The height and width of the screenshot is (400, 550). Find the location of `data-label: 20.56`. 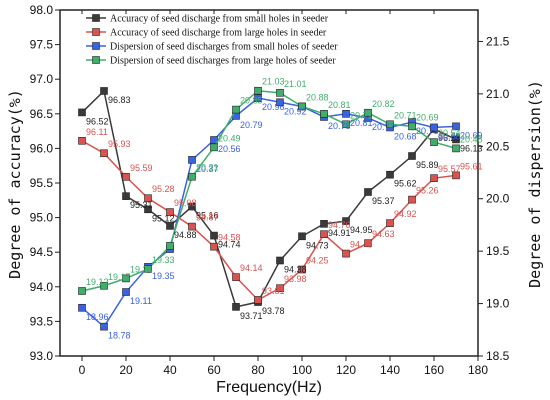

data-label: 20.56 is located at coordinates (229, 149).